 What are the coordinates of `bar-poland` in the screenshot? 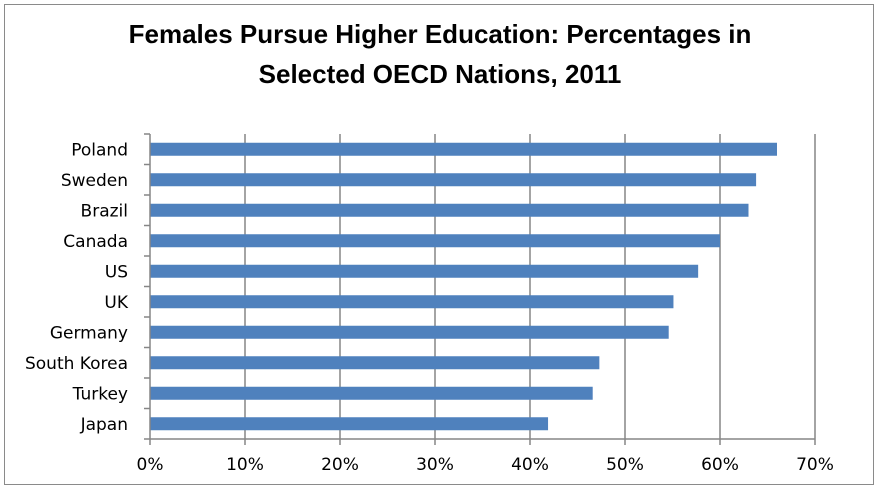 It's located at (463, 149).